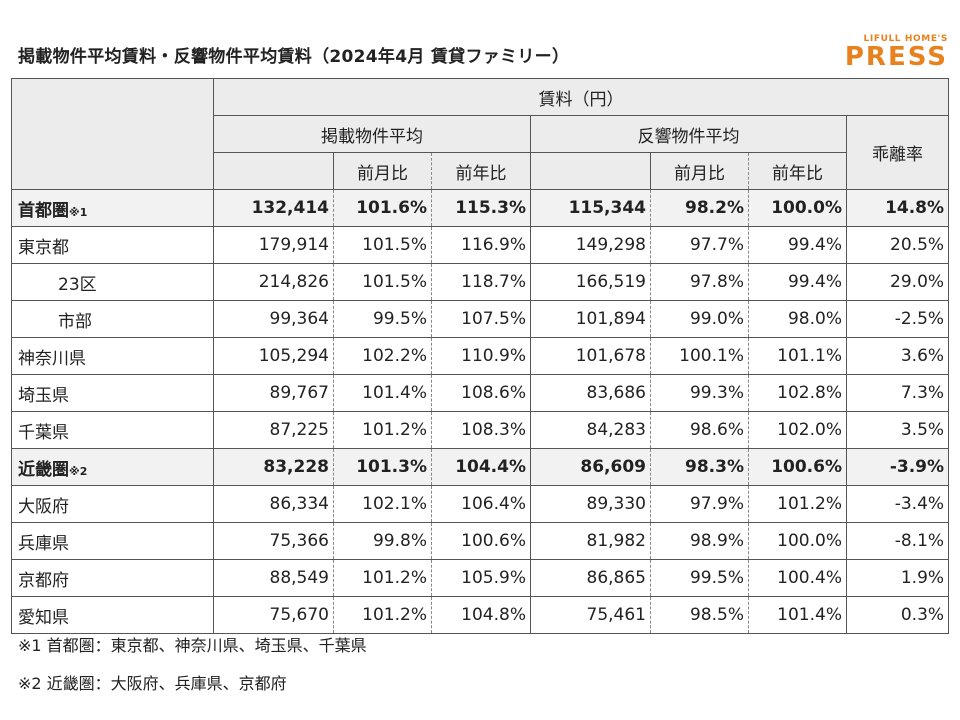  What do you see at coordinates (581, 97) in the screenshot?
I see `header-rent-group: 賃料（円）` at bounding box center [581, 97].